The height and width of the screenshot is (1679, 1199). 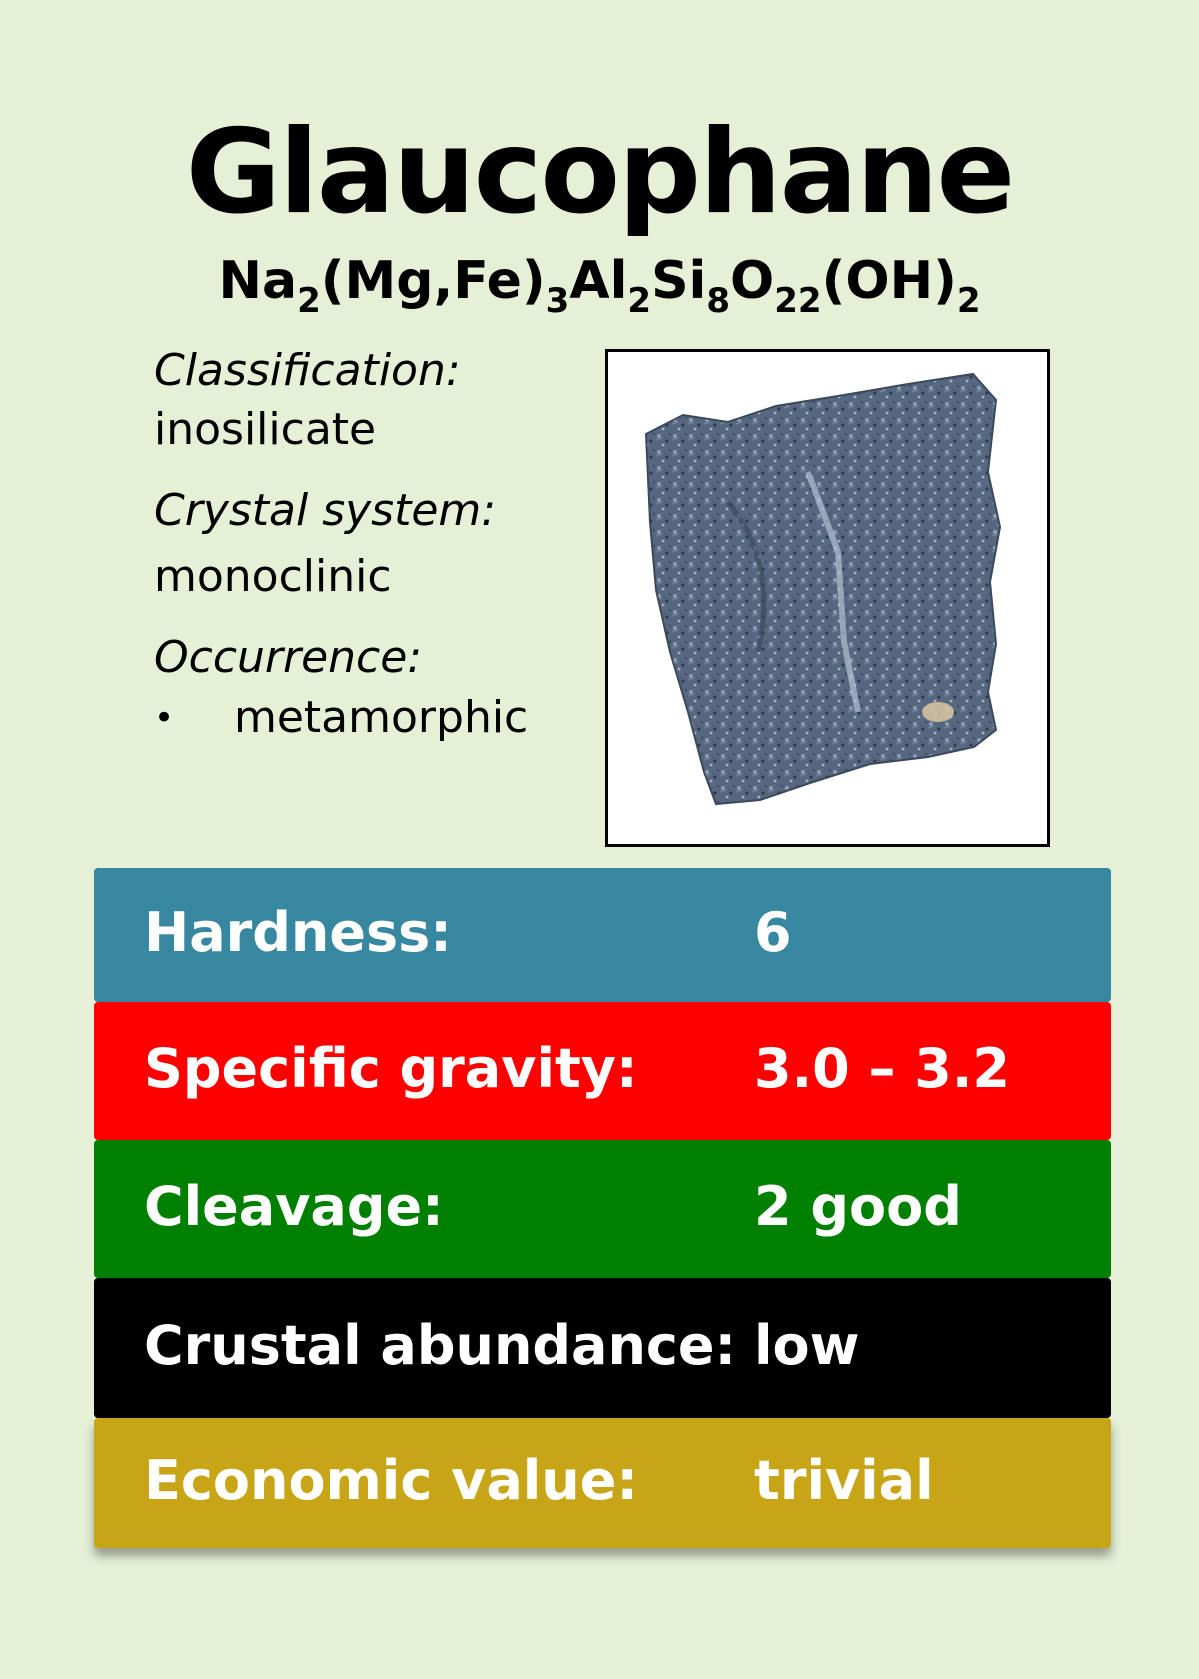 What do you see at coordinates (602, 1209) in the screenshot?
I see `property-row: Cleavage: 2 good` at bounding box center [602, 1209].